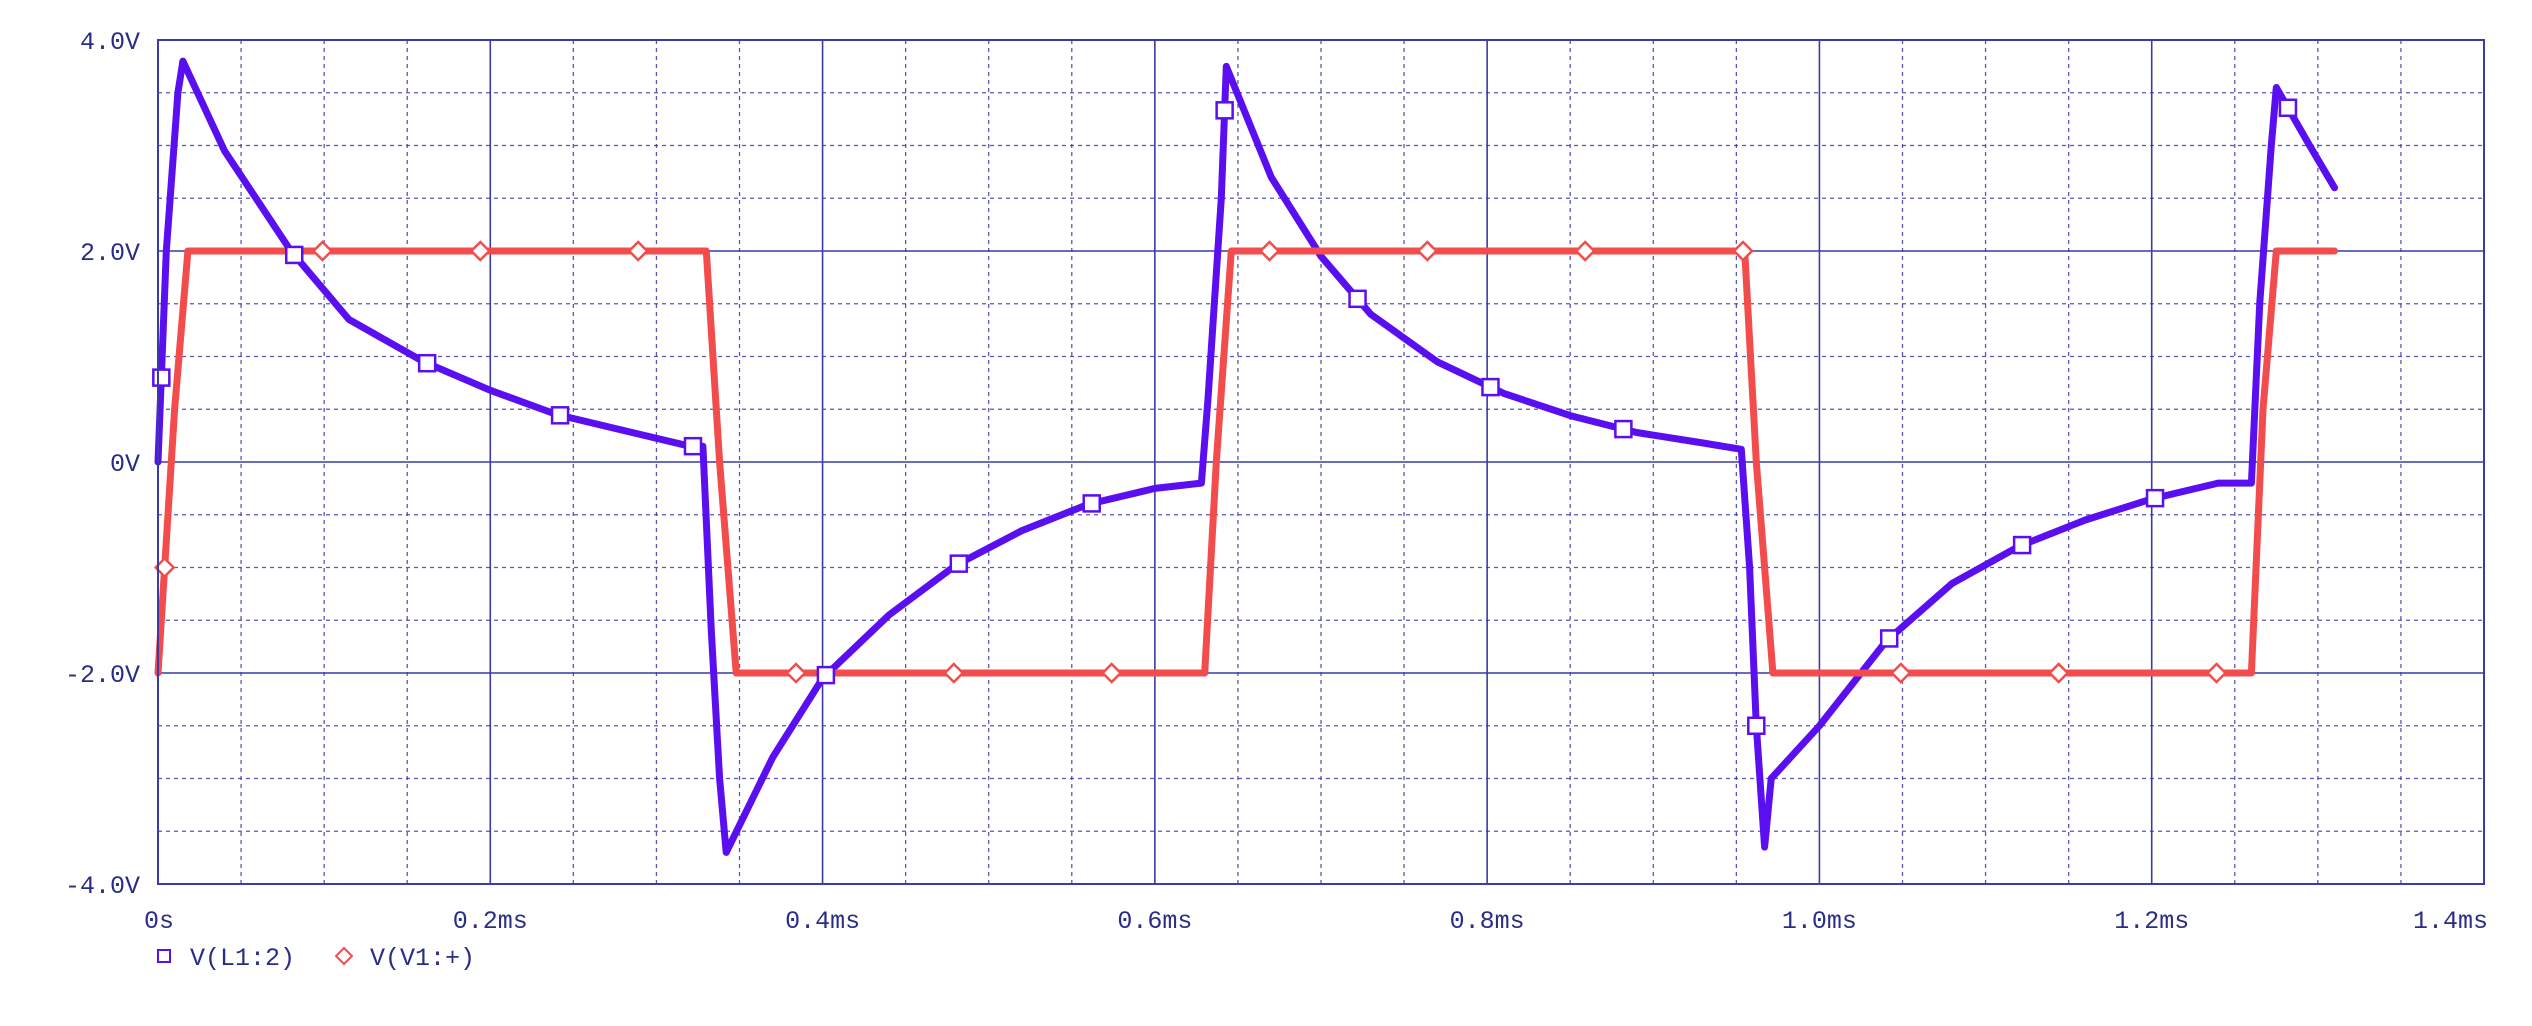 Image resolution: width=2532 pixels, height=1026 pixels. What do you see at coordinates (344, 956) in the screenshot?
I see `legend-diamond-icon` at bounding box center [344, 956].